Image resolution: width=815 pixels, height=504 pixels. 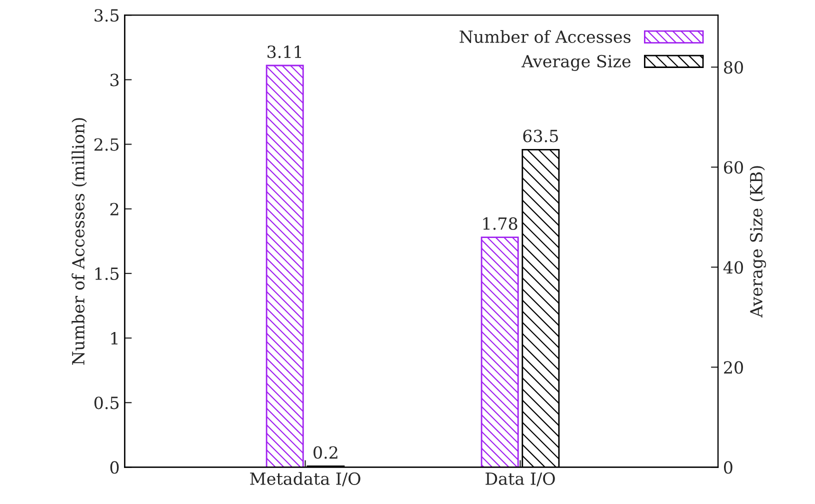 What do you see at coordinates (733, 267) in the screenshot?
I see `y2-tick-label: 40` at bounding box center [733, 267].